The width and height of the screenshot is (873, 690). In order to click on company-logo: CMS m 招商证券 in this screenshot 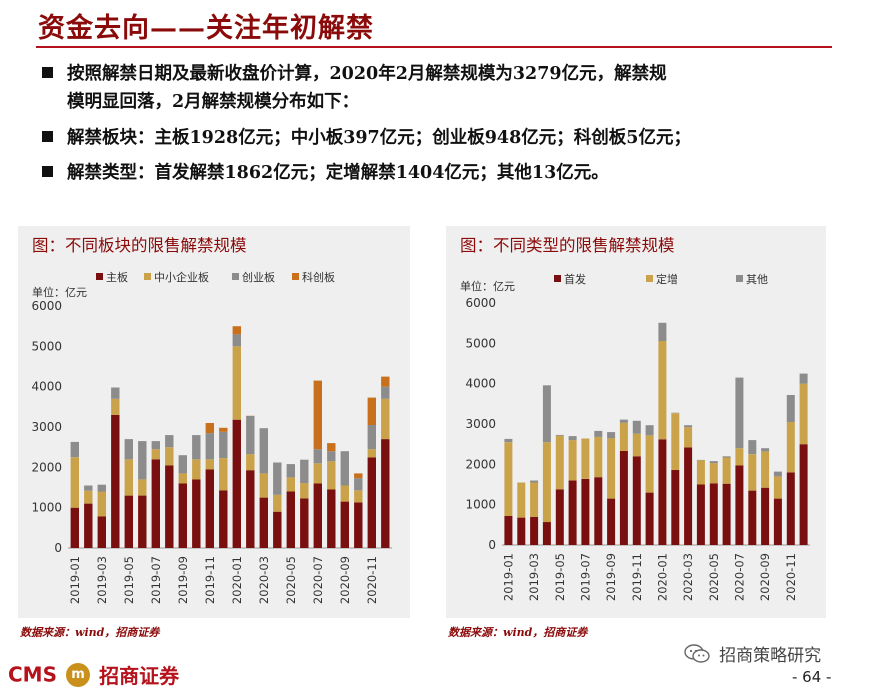, I will do `click(93, 674)`.